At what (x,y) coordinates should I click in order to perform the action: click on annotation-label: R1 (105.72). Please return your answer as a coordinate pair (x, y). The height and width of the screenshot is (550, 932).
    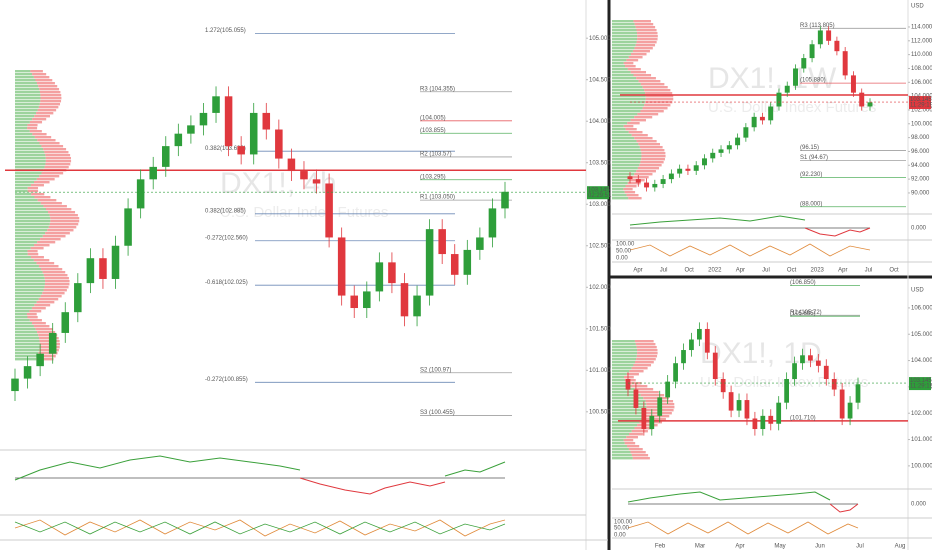
    Looking at the image, I should click on (806, 313).